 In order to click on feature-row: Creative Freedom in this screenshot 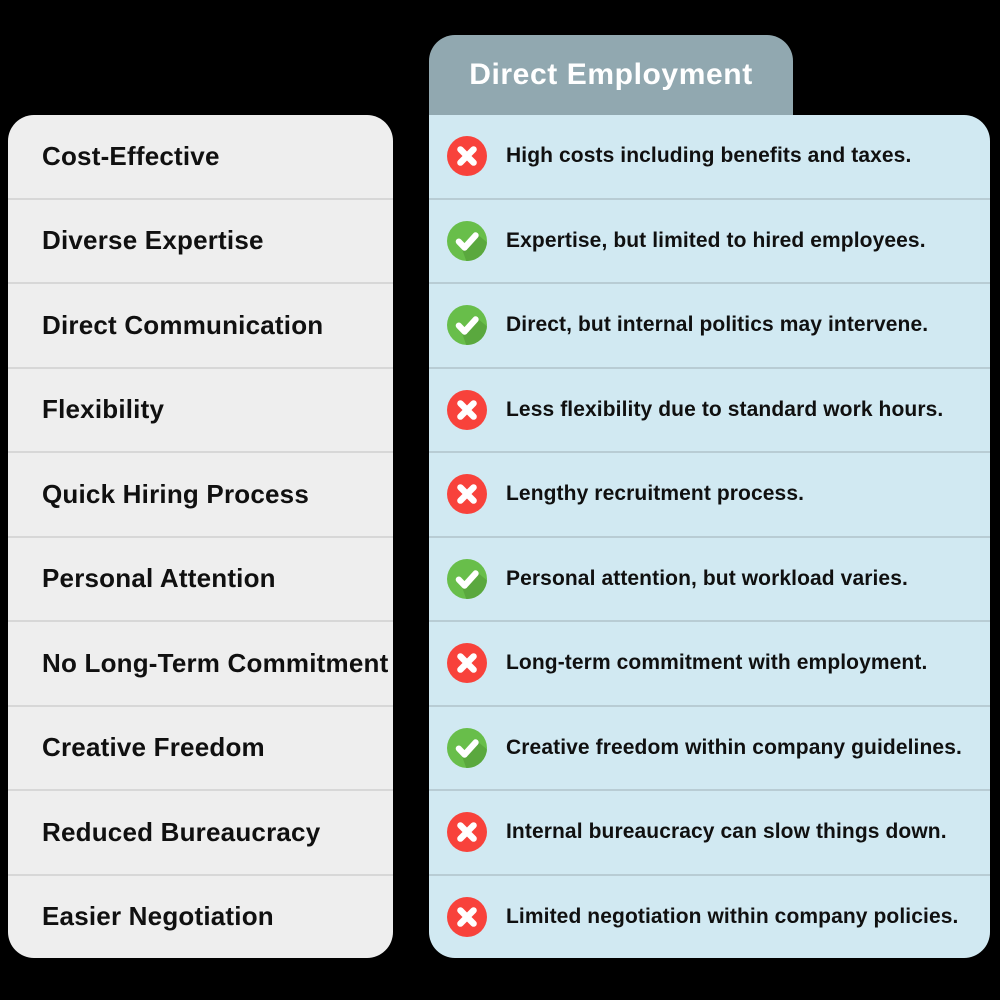, I will do `click(200, 747)`.